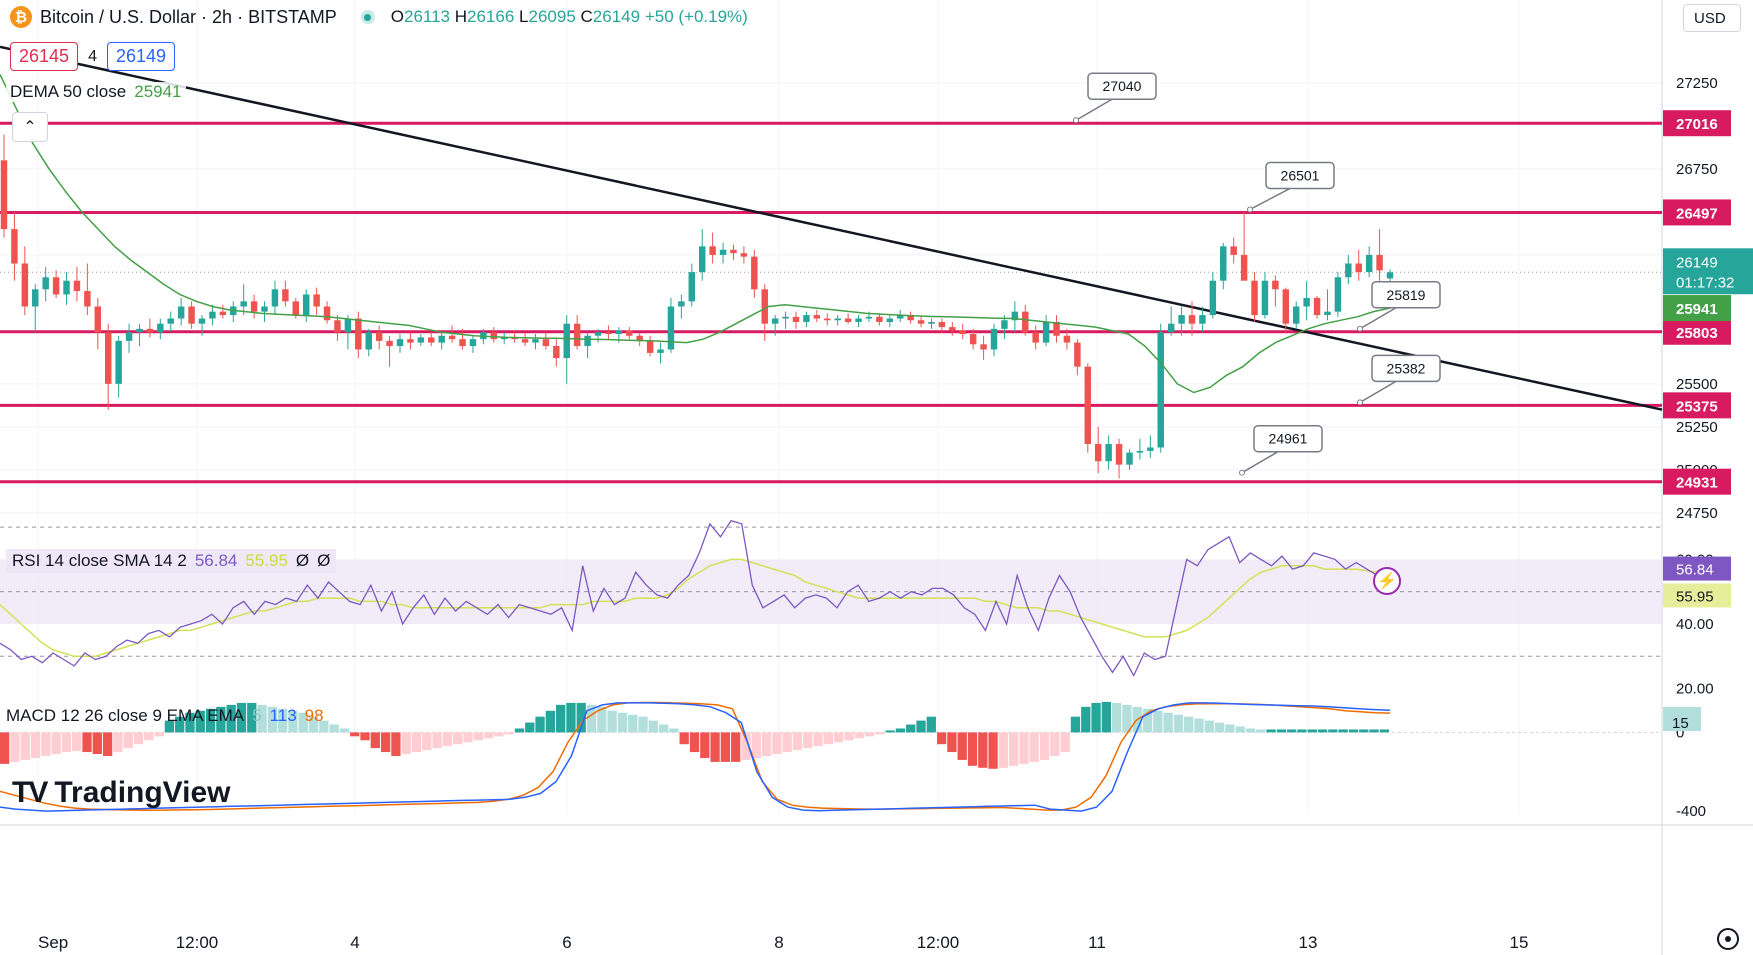 The image size is (1753, 955). I want to click on tradingview-logo: TV TradingView, so click(121, 793).